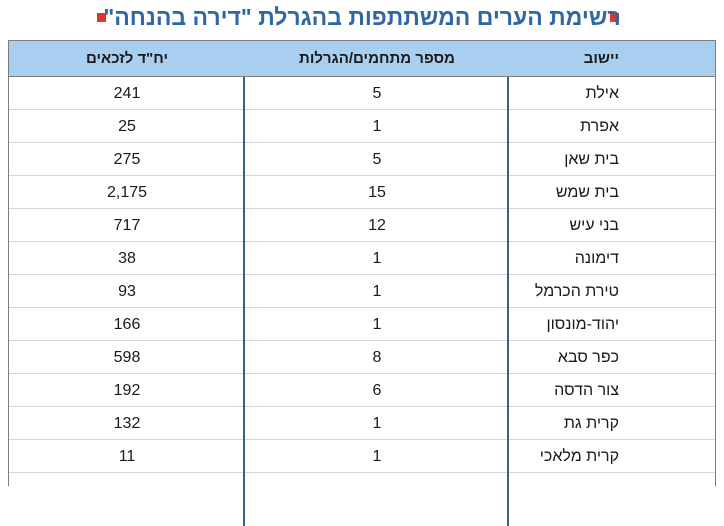 This screenshot has height=526, width=724. I want to click on draws-cell: 15, so click(377, 192).